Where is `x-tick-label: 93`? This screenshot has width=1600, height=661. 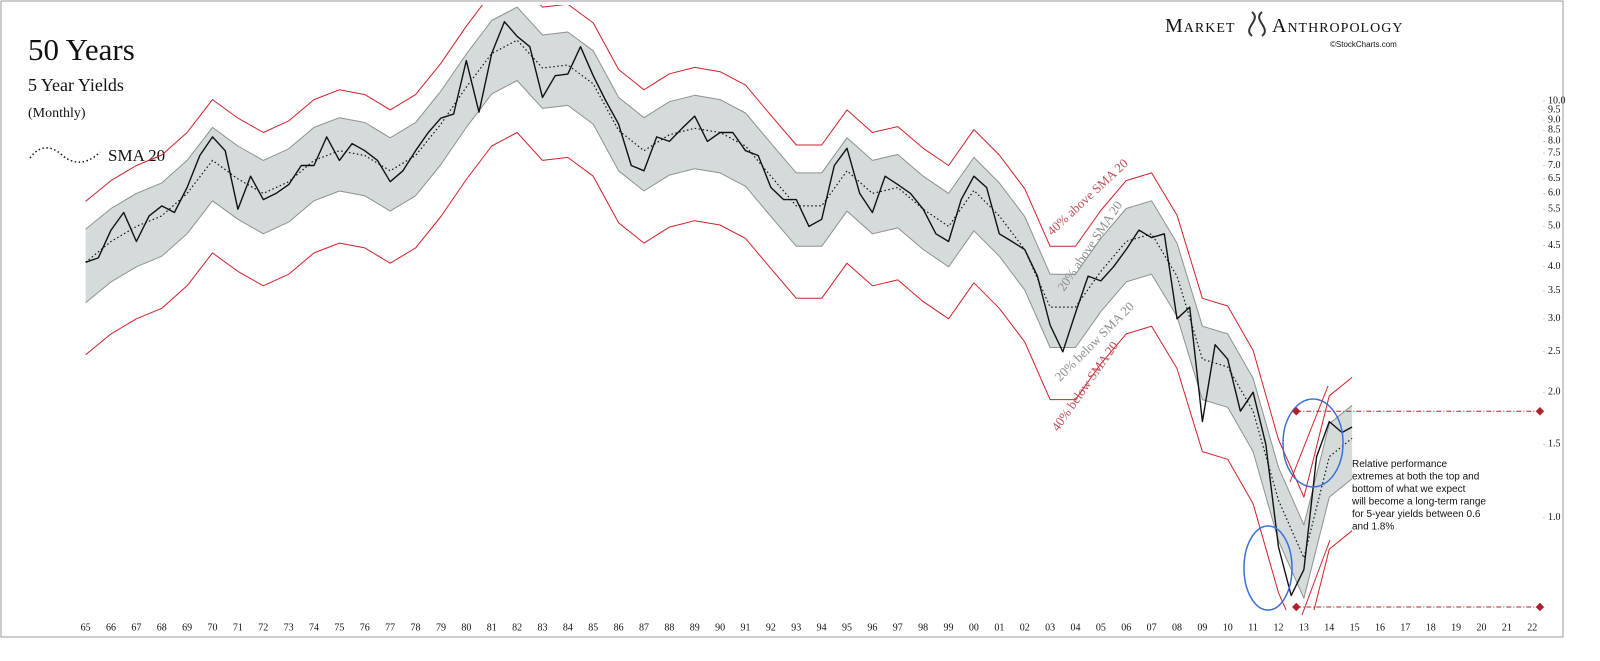 x-tick-label: 93 is located at coordinates (796, 627).